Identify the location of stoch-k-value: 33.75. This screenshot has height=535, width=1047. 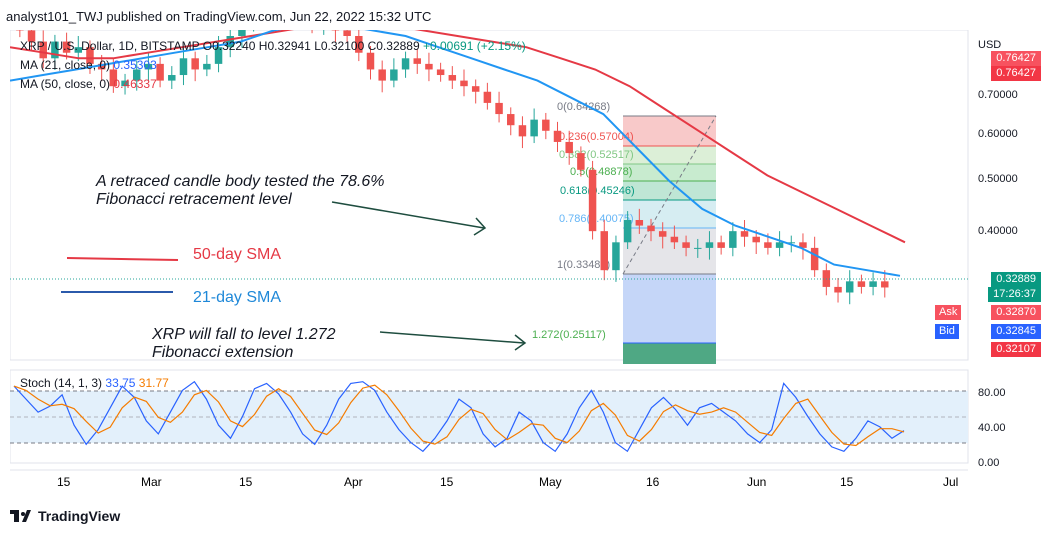
(120, 383).